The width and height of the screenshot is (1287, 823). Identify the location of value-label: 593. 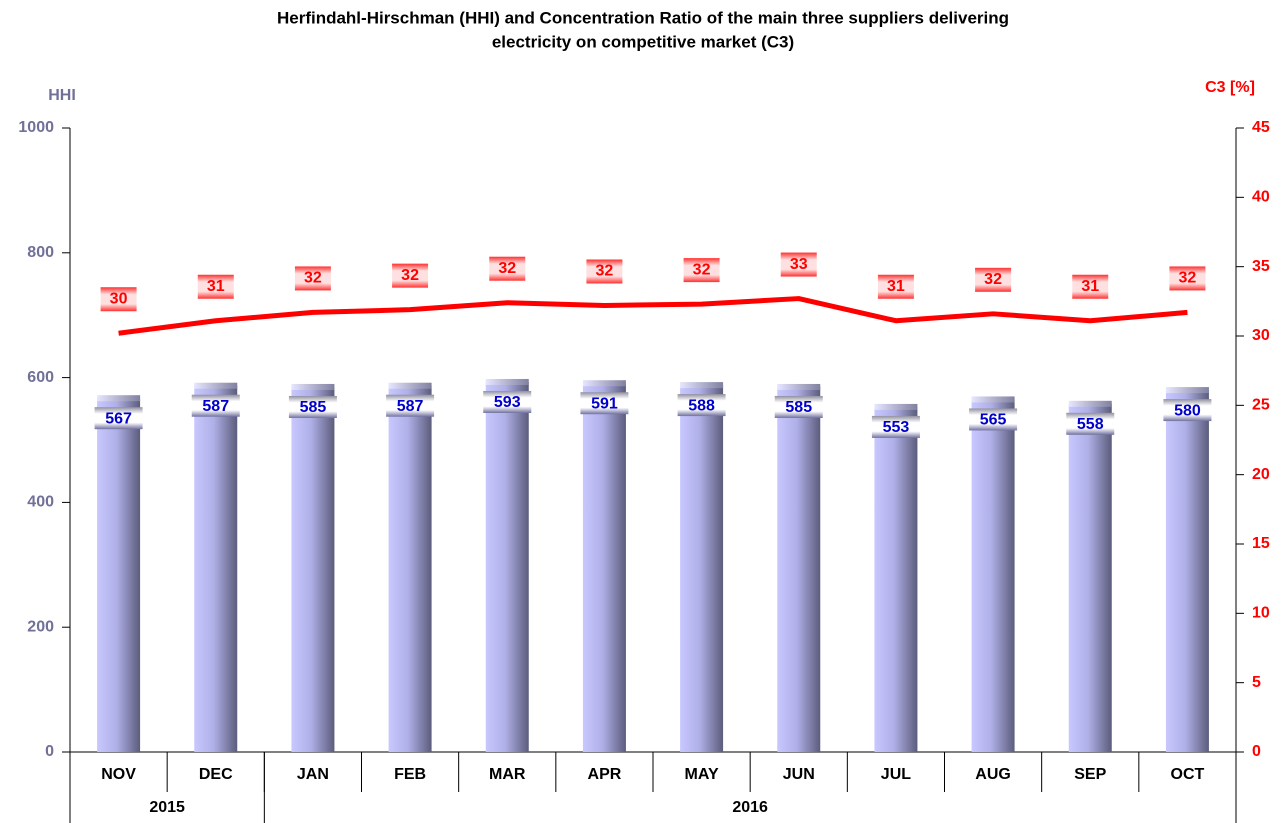
(507, 402).